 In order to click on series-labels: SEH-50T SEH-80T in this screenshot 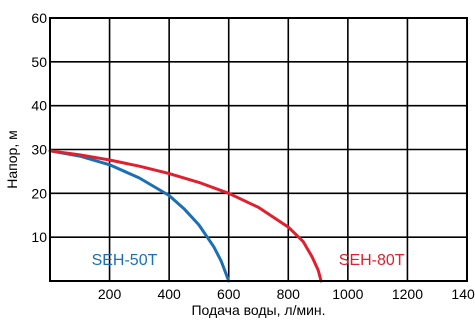, I will do `click(248, 260)`.